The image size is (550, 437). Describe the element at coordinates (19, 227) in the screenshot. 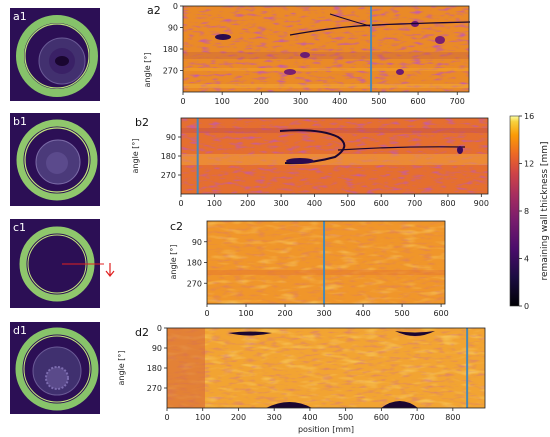

I see `panel-label-c1: c1` at that location.